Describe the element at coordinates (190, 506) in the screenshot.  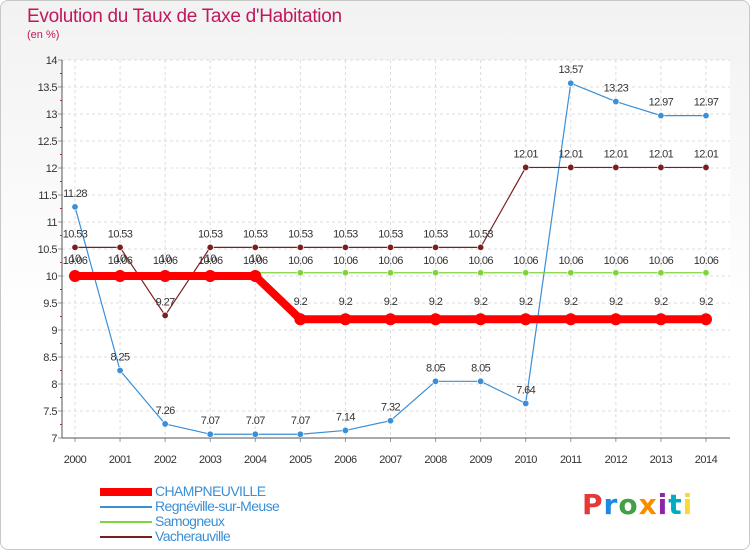
I see `legend-item-regneville-sur-meuse: Regnéville-sur-Meuse` at that location.